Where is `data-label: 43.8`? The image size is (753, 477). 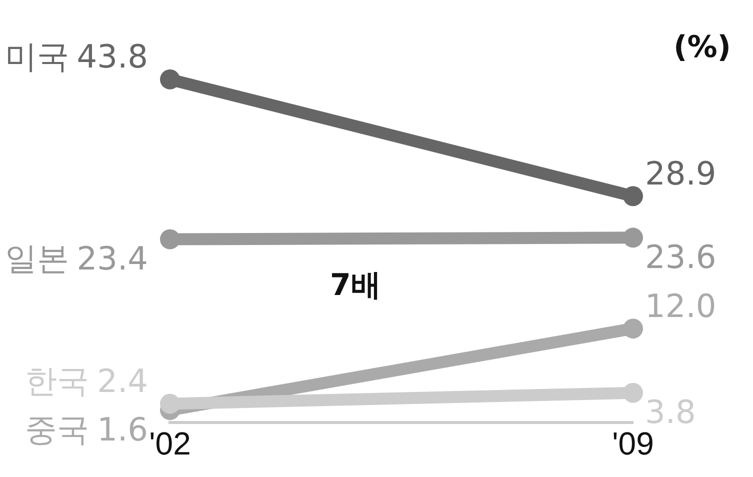
data-label: 43.8 is located at coordinates (112, 57).